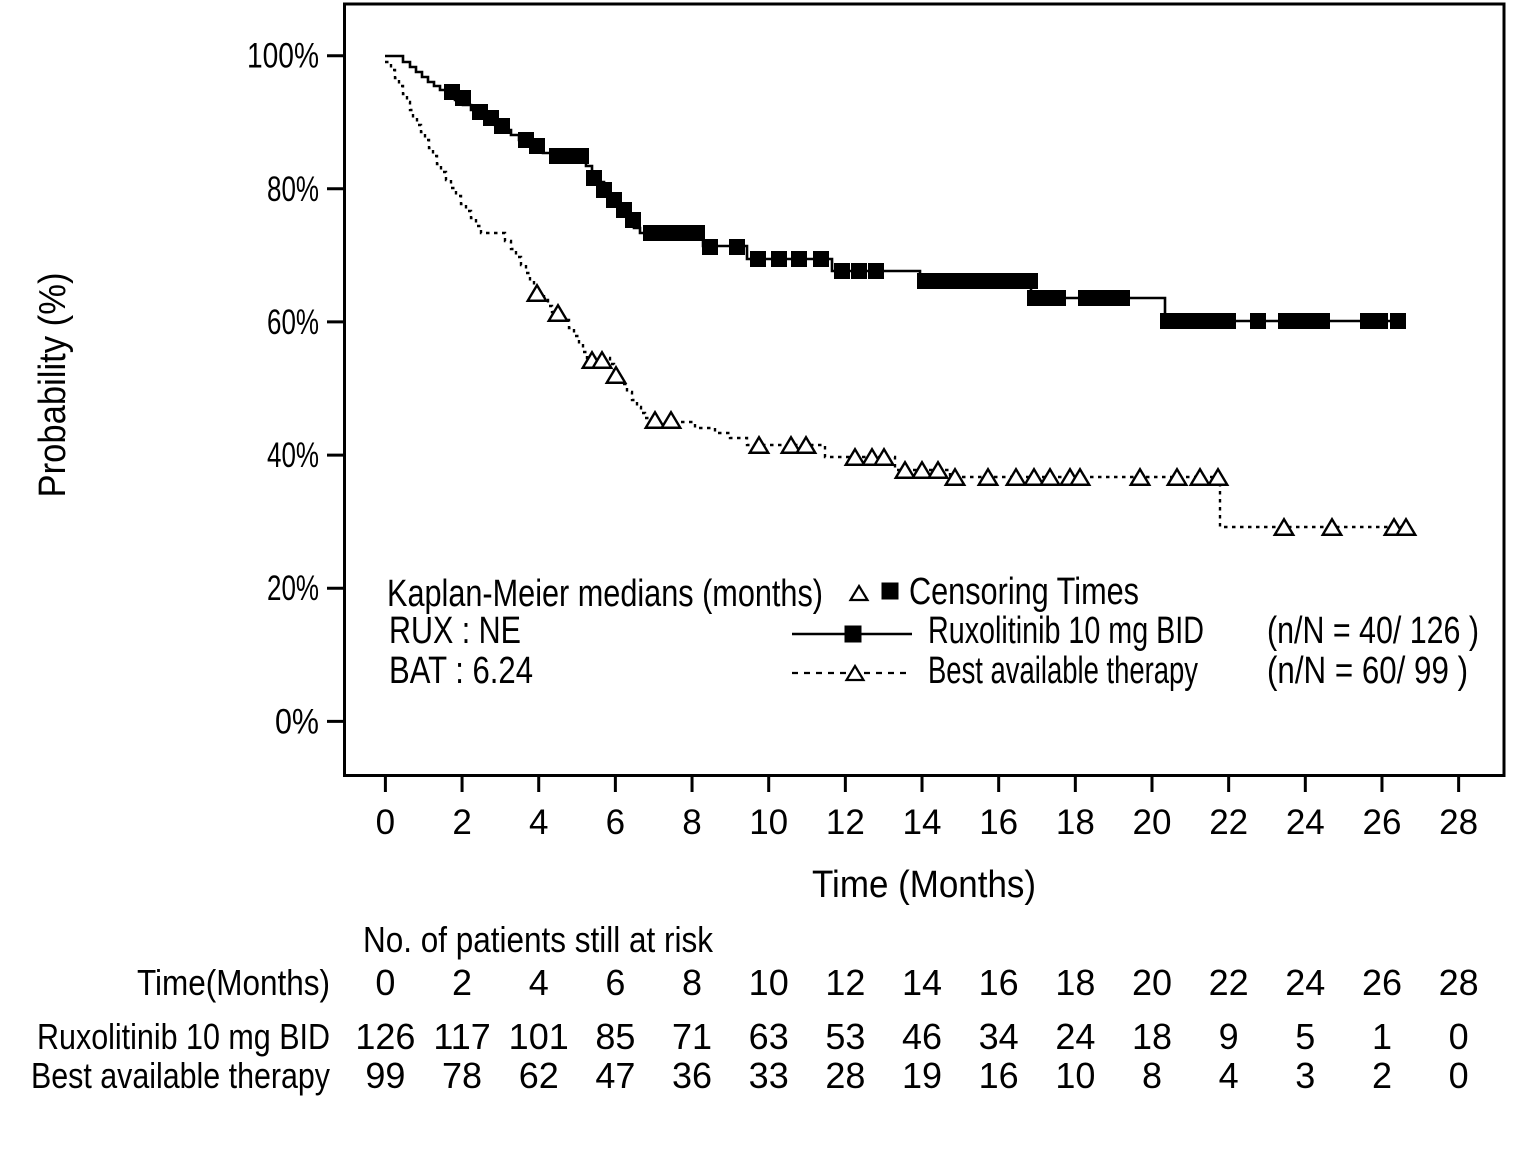  I want to click on svg-text: 126, so click(385, 1036).